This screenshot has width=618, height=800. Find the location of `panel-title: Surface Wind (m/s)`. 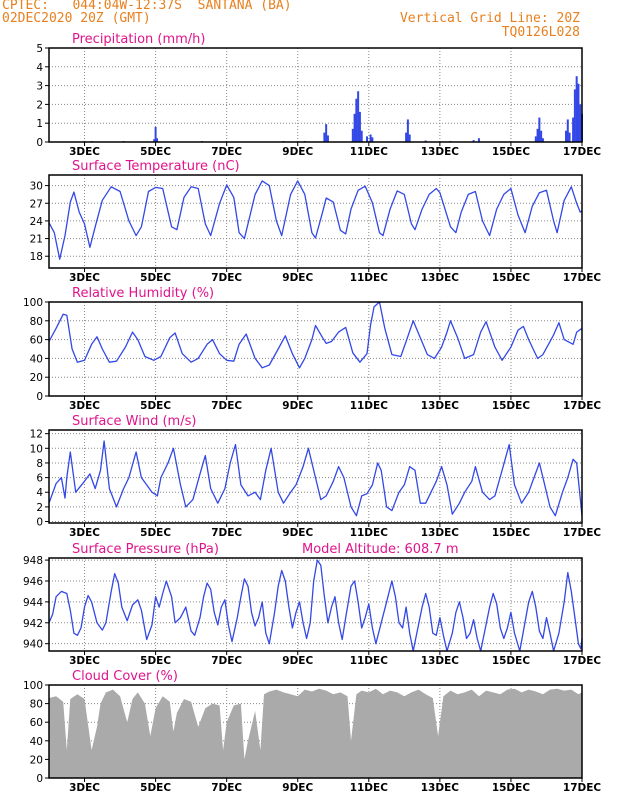

panel-title: Surface Wind (m/s) is located at coordinates (134, 421).